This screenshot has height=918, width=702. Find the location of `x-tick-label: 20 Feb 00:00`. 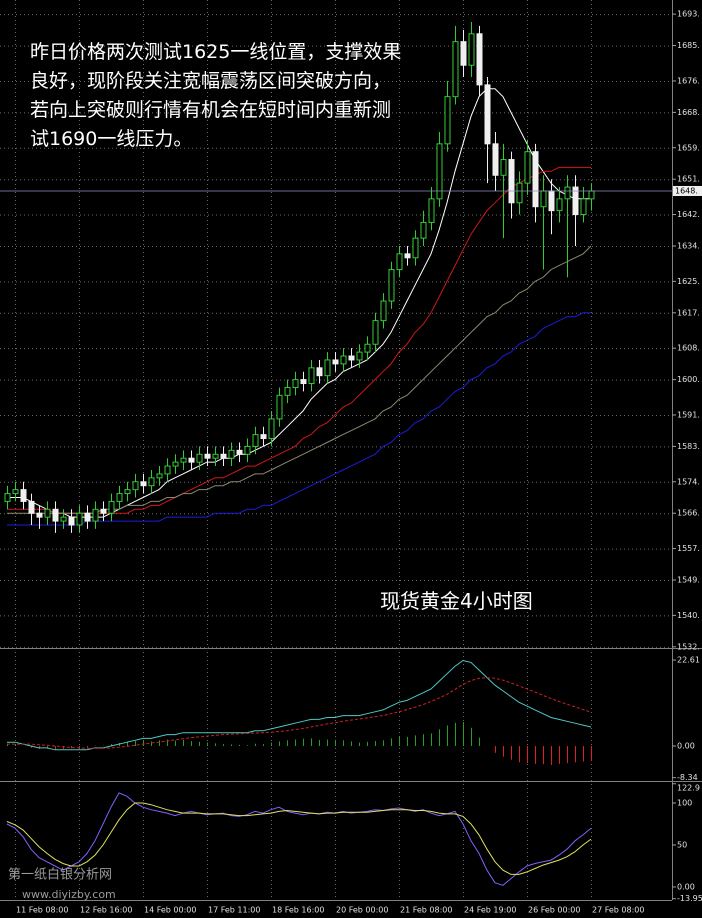

x-tick-label: 20 Feb 00:00 is located at coordinates (362, 910).